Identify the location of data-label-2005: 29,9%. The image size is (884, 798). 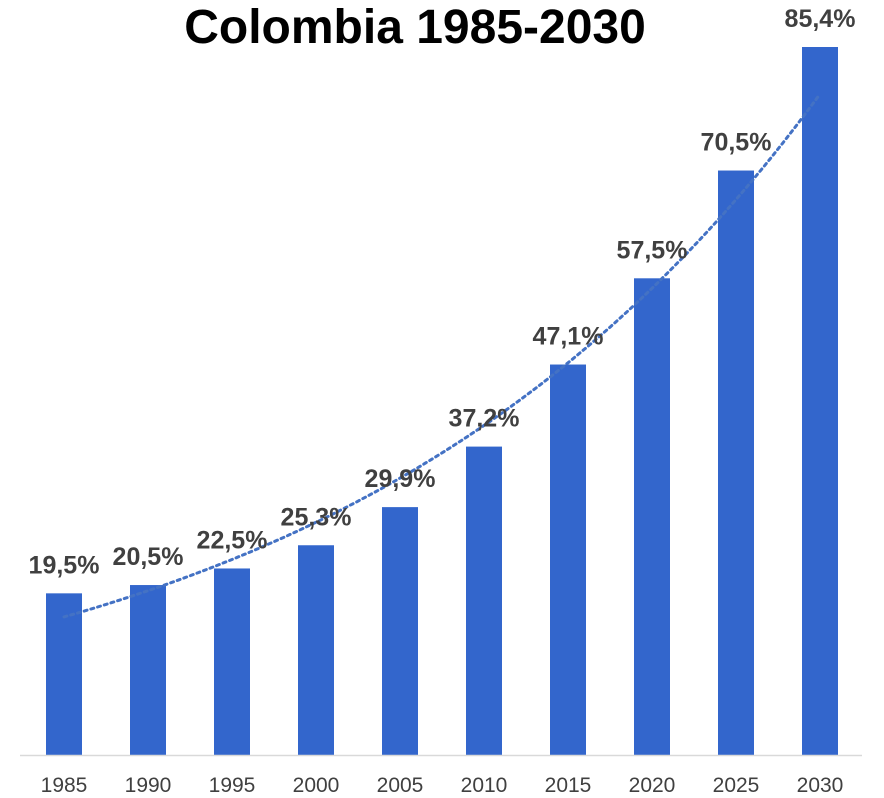
(400, 479).